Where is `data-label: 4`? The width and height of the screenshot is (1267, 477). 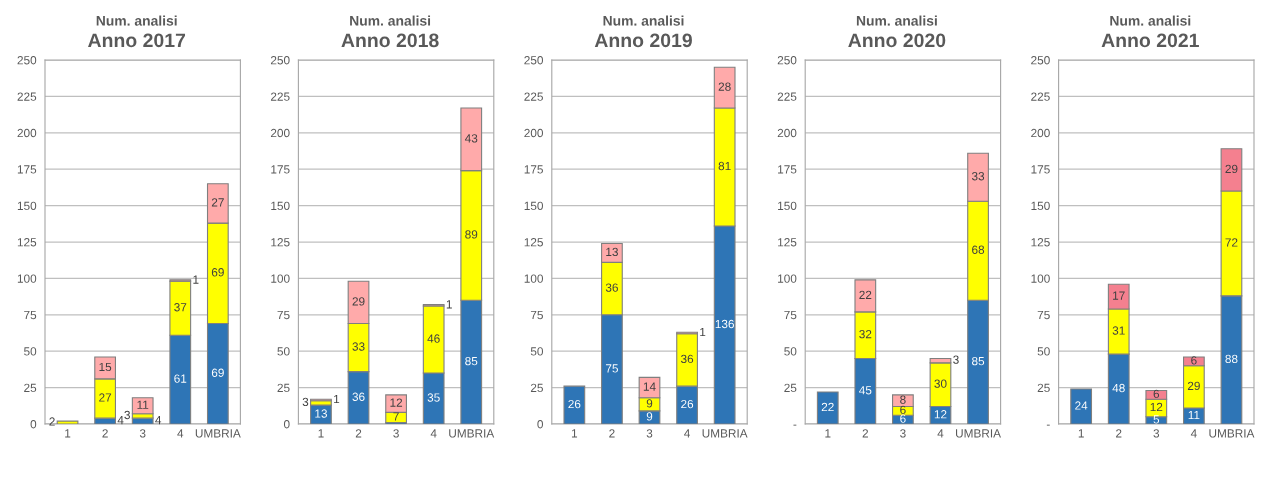 data-label: 4 is located at coordinates (158, 420).